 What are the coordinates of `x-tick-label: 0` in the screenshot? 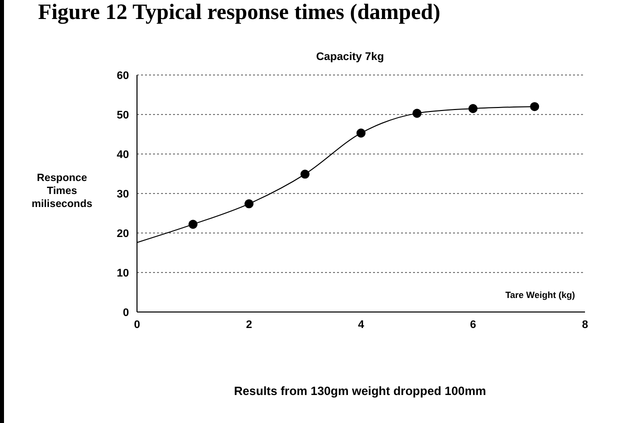 It's located at (137, 324).